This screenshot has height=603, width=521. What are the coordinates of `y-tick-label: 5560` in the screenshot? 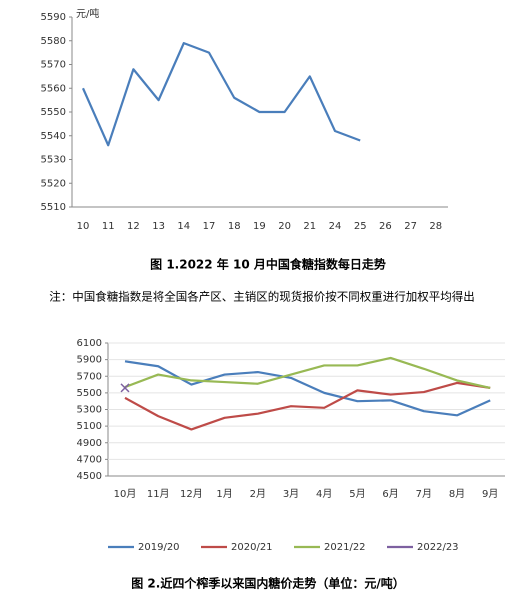 It's located at (53, 88).